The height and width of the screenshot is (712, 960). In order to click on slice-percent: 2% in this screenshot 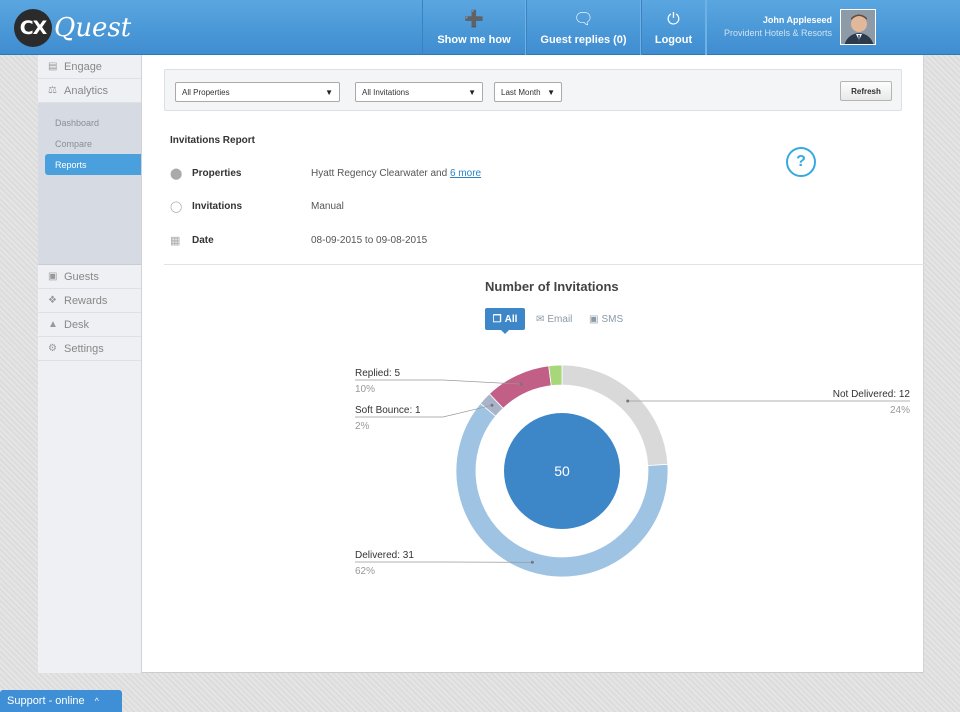, I will do `click(362, 426)`.